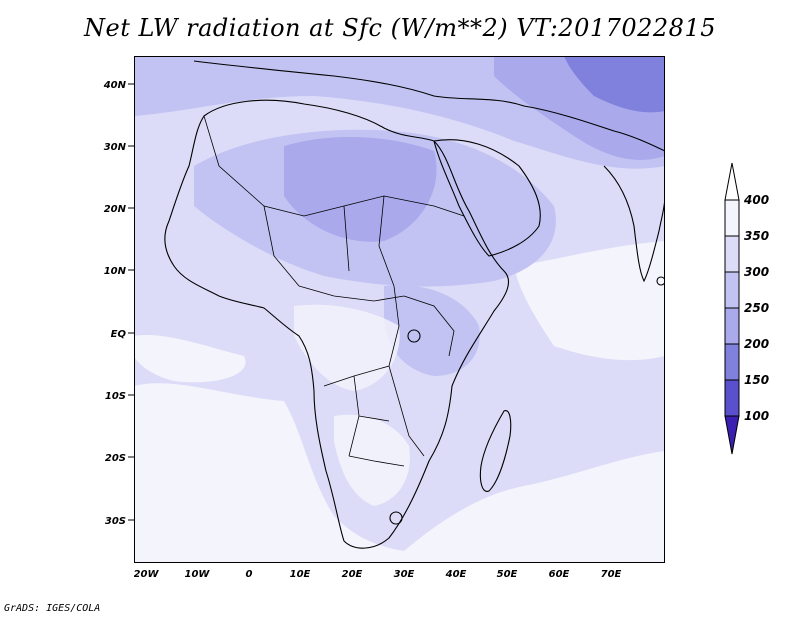 This screenshot has height=618, width=800. What do you see at coordinates (118, 303) in the screenshot?
I see `lat-axis: 40N 30N 20N 10N EQ 10S 20S 30S` at bounding box center [118, 303].